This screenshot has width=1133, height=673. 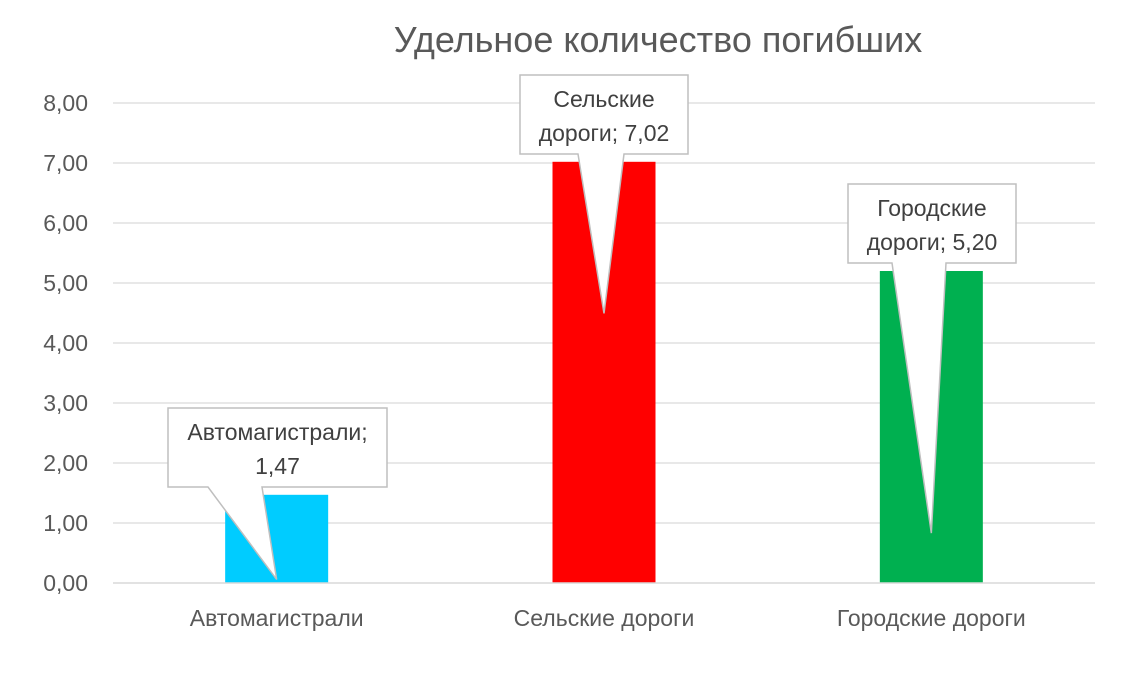 What do you see at coordinates (65, 223) in the screenshot?
I see `y-tick-label: 6,00` at bounding box center [65, 223].